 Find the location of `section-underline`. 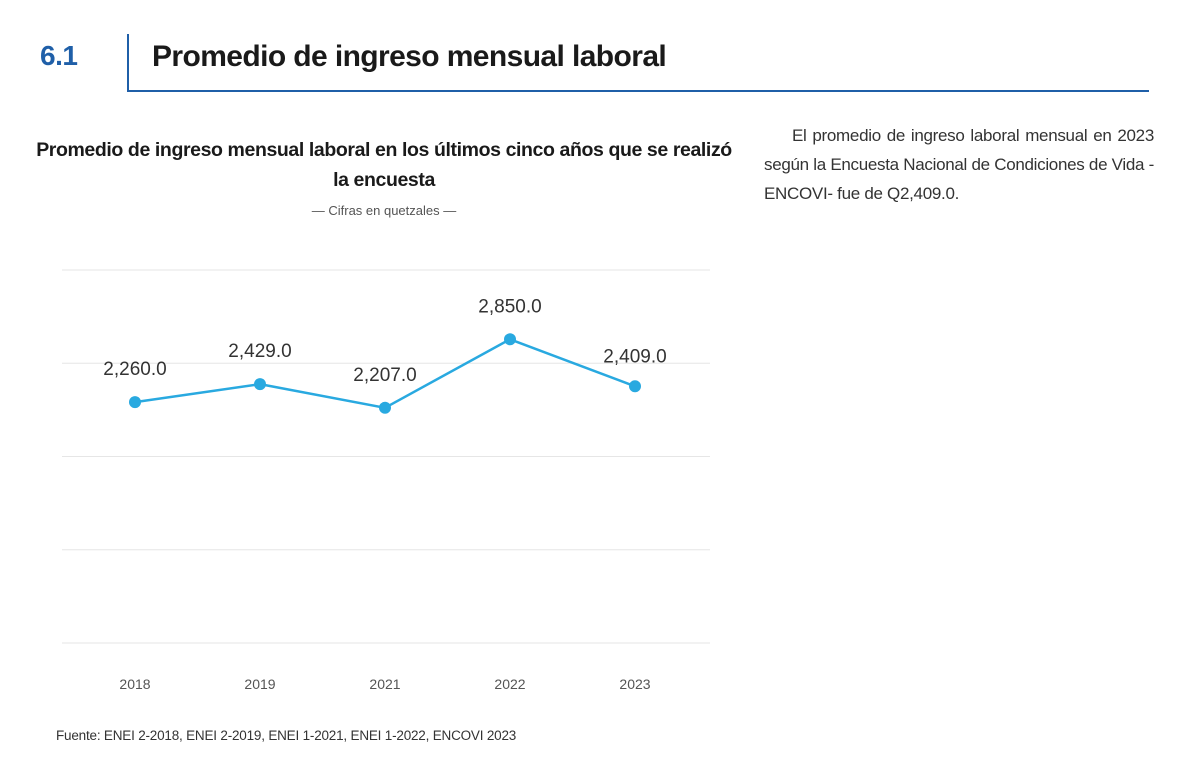

section-underline is located at coordinates (638, 91).